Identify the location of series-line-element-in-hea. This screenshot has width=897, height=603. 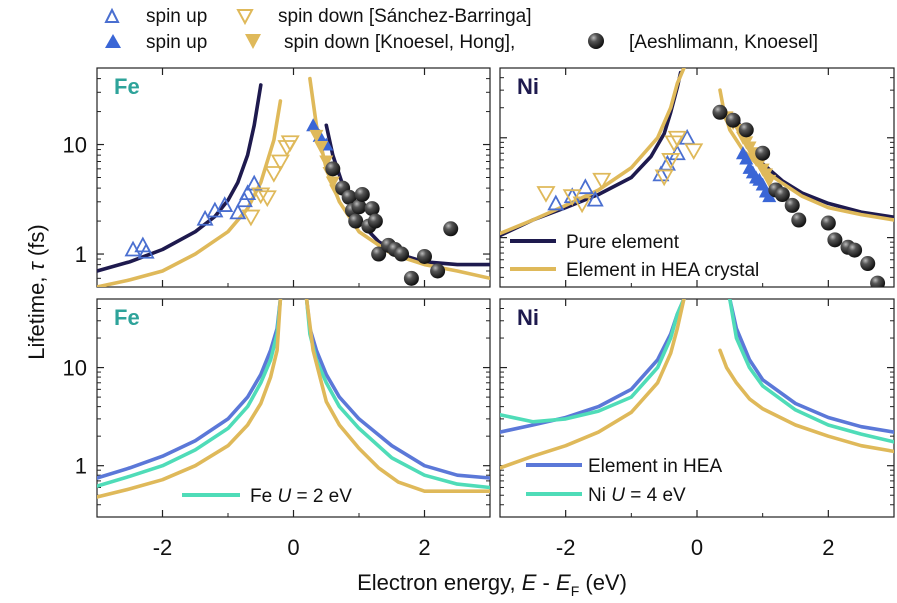
(810, 366).